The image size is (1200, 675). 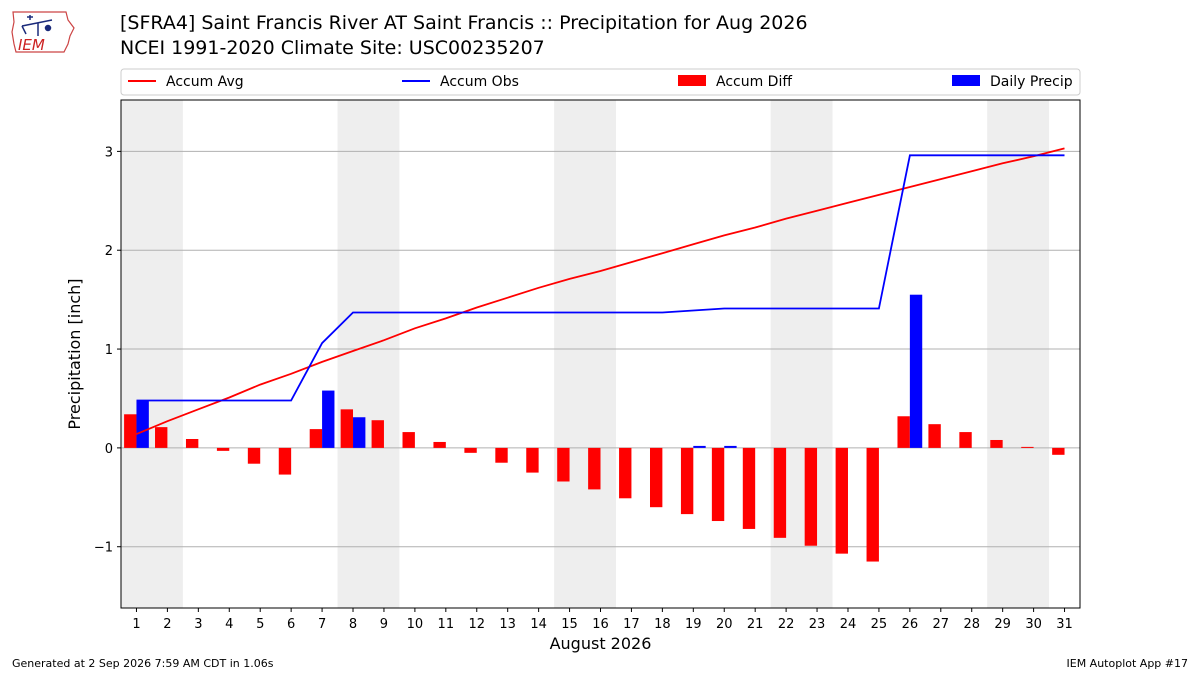 I want to click on x-tick-label: 15, so click(x=569, y=624).